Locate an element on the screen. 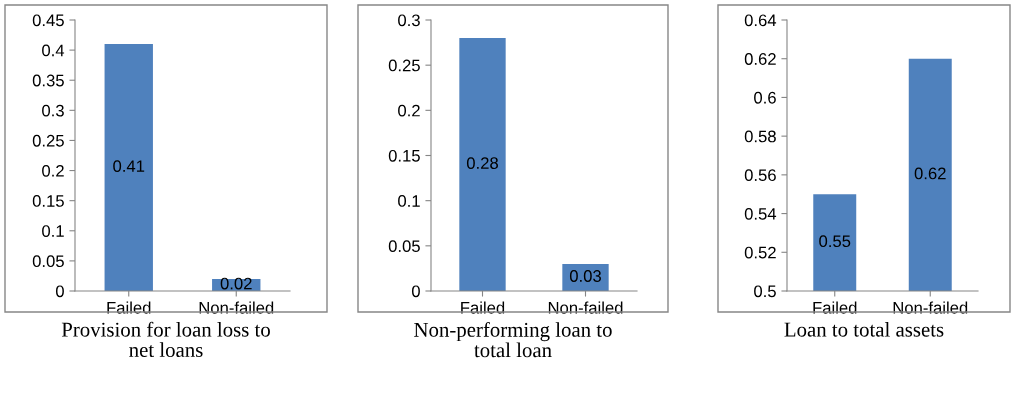 This screenshot has height=407, width=1015. y-tick-label: 0.4 is located at coordinates (53, 50).